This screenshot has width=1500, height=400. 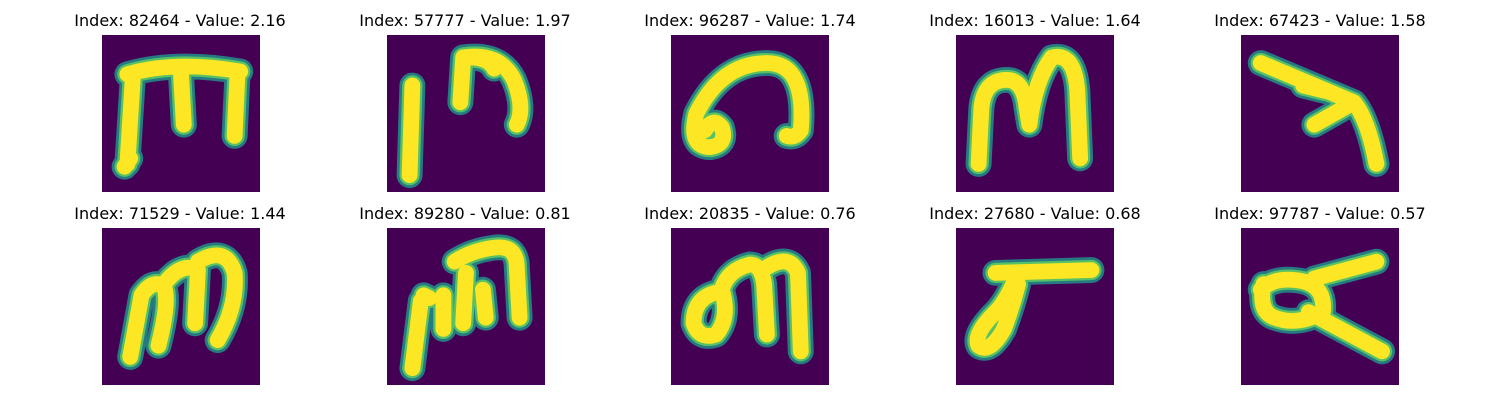 I want to click on panel-title-2: Index: 57777 - Value: 1.97, so click(x=465, y=20).